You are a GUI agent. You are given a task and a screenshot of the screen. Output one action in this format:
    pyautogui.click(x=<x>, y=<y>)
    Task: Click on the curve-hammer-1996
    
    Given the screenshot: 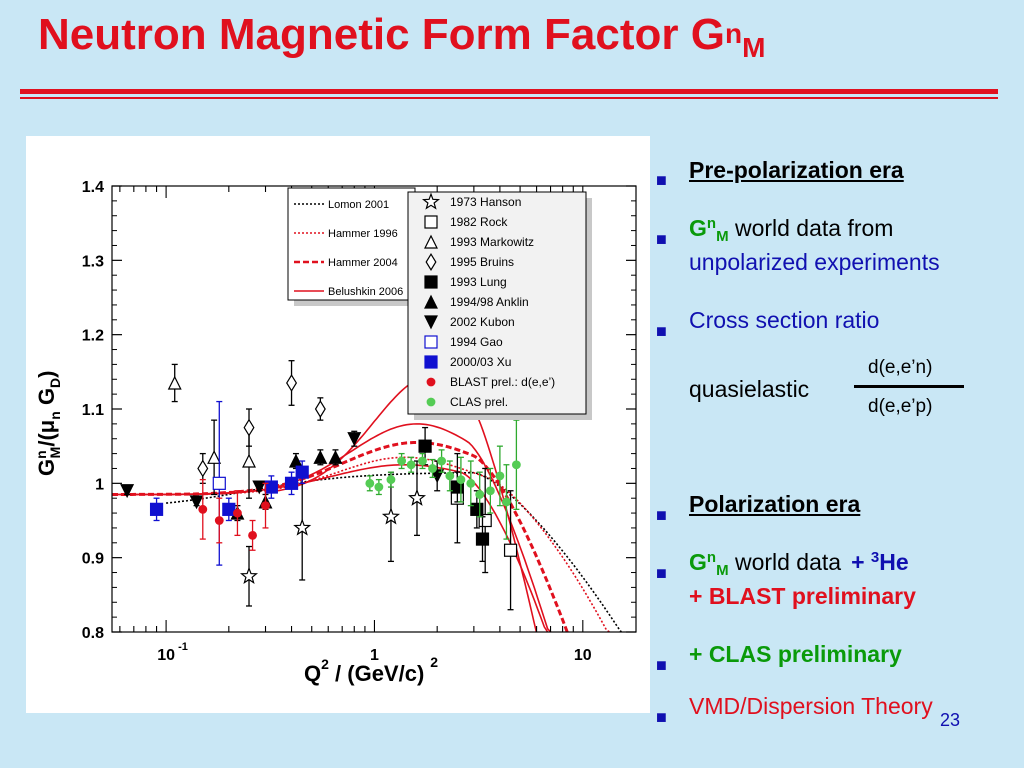 What is the action you would take?
    pyautogui.click(x=361, y=544)
    